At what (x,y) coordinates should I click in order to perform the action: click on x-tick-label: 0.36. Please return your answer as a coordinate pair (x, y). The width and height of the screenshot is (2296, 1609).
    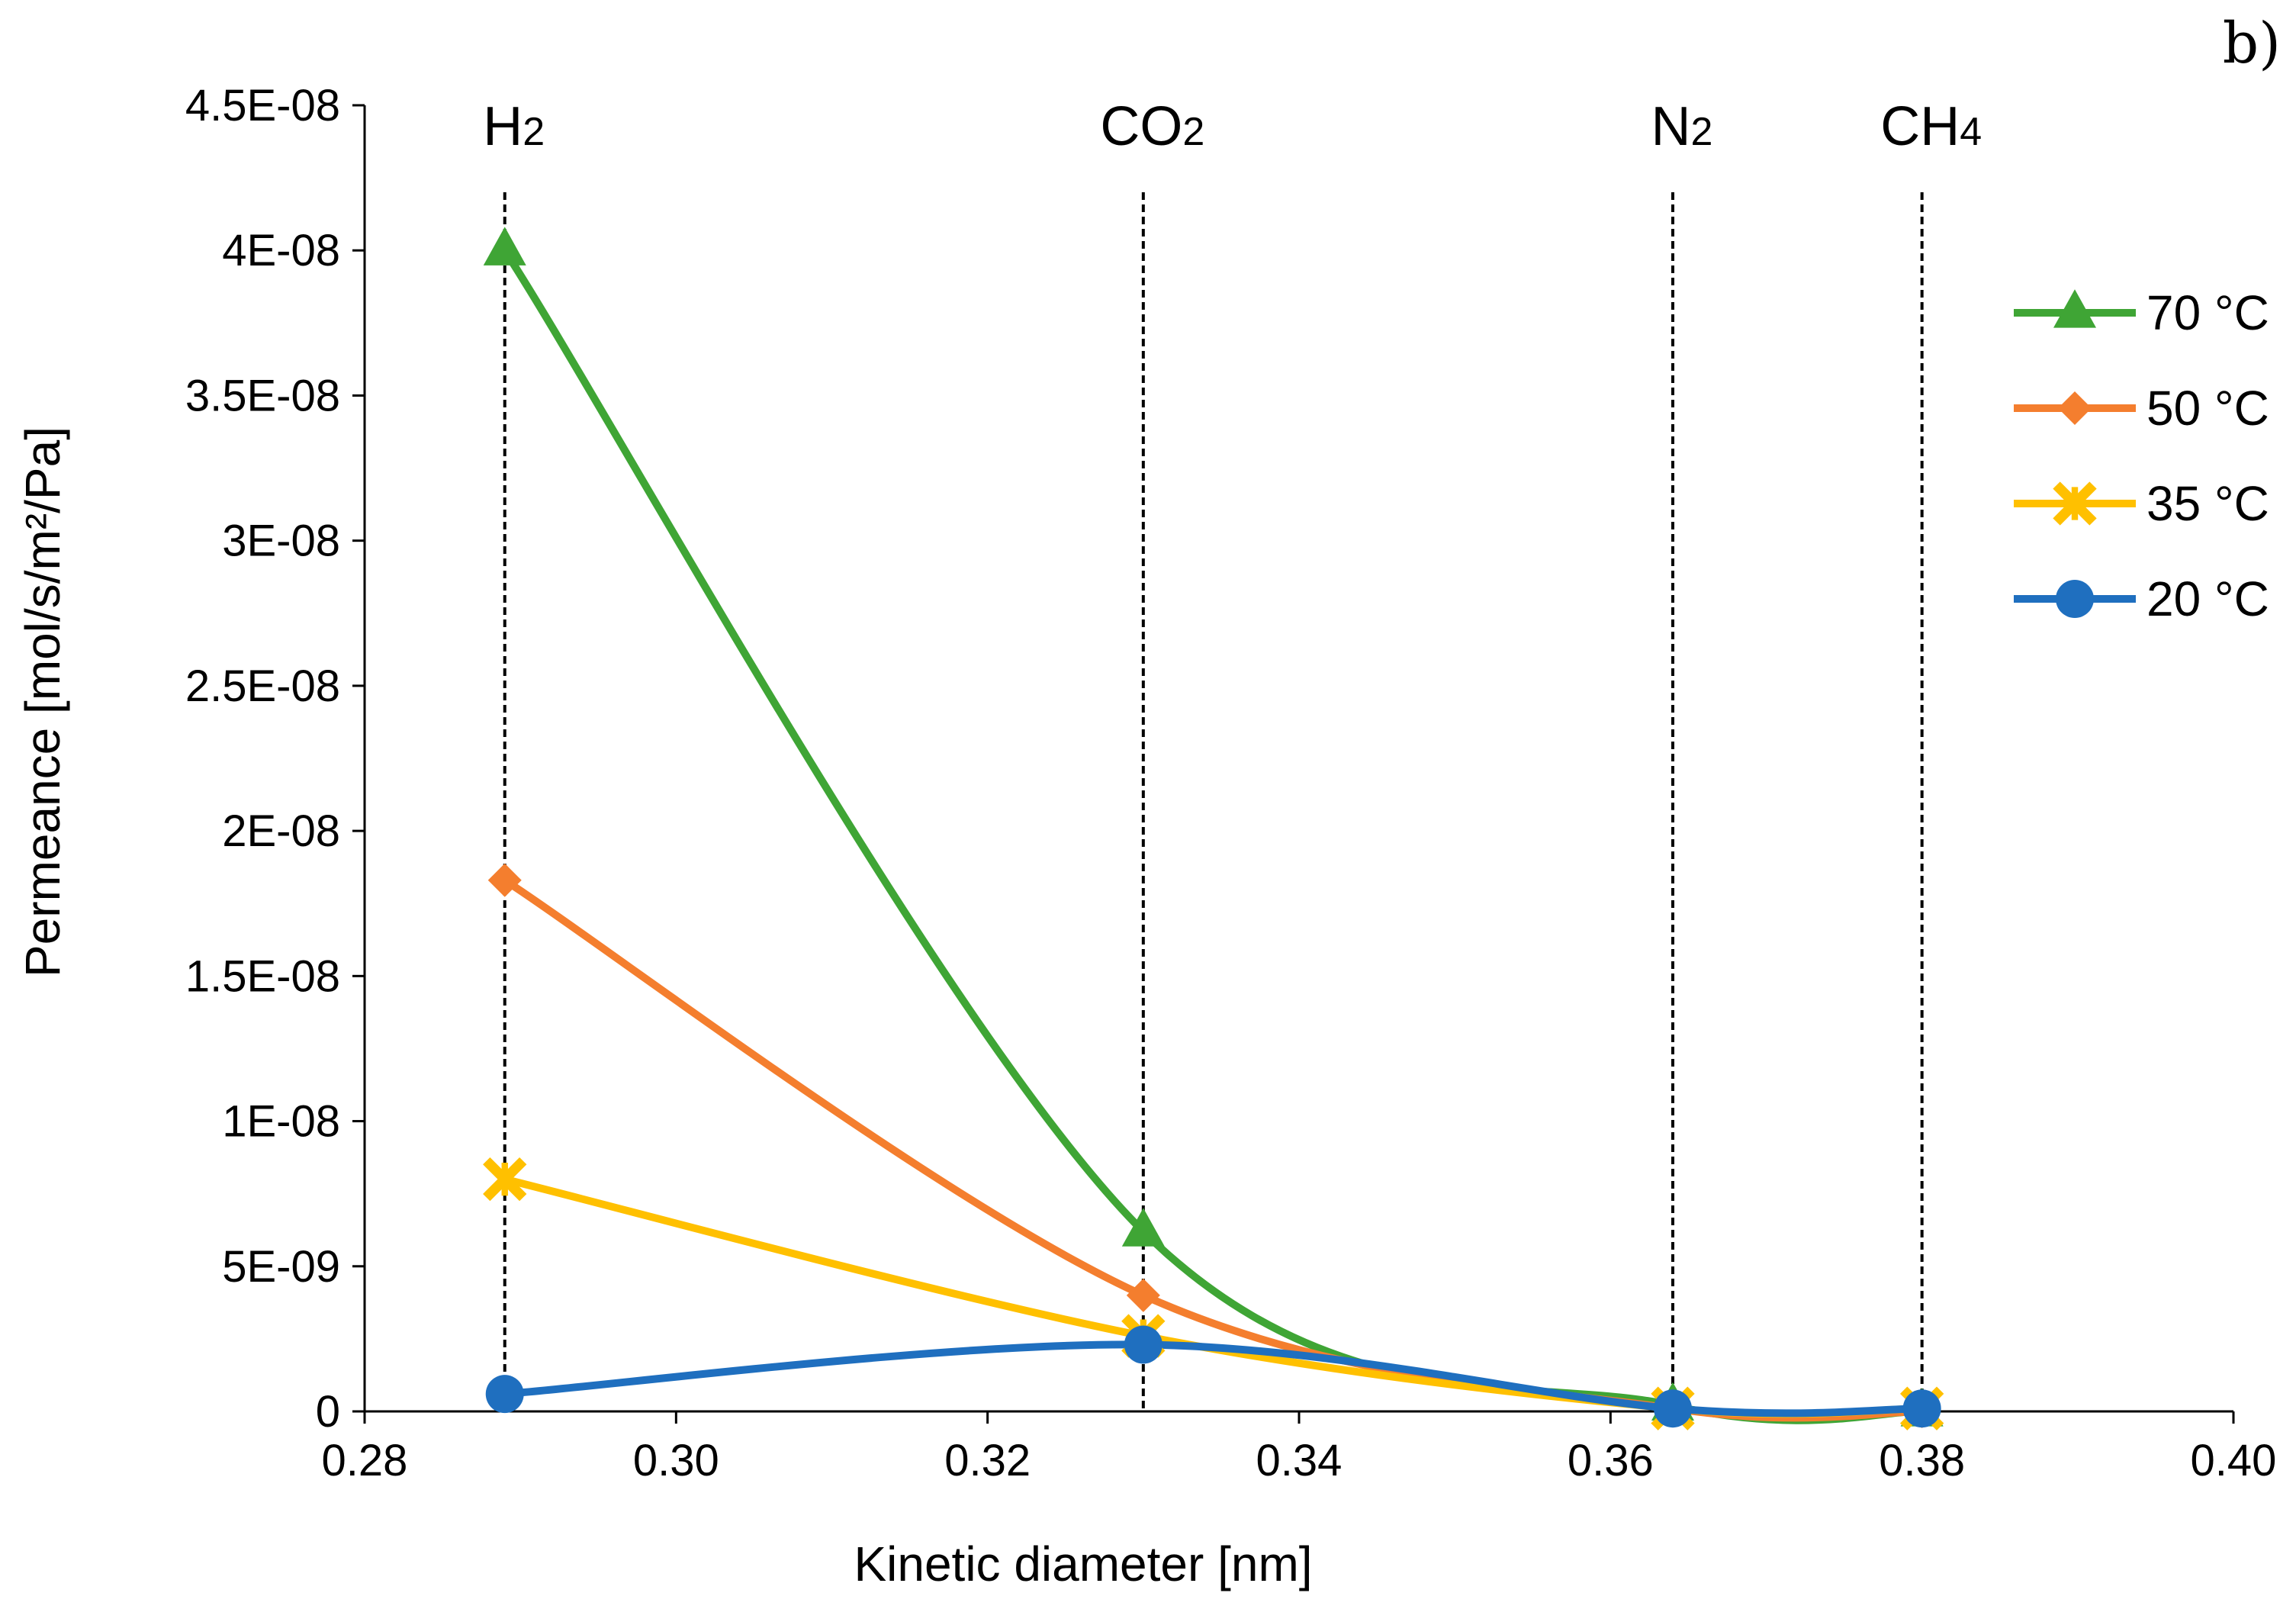
    Looking at the image, I should click on (1611, 1460).